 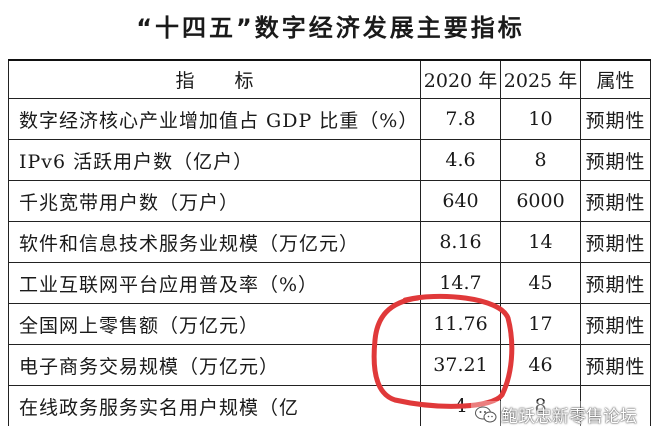 I want to click on indicator-cell: 电子商务交易规模（万亿元）, so click(x=214, y=365).